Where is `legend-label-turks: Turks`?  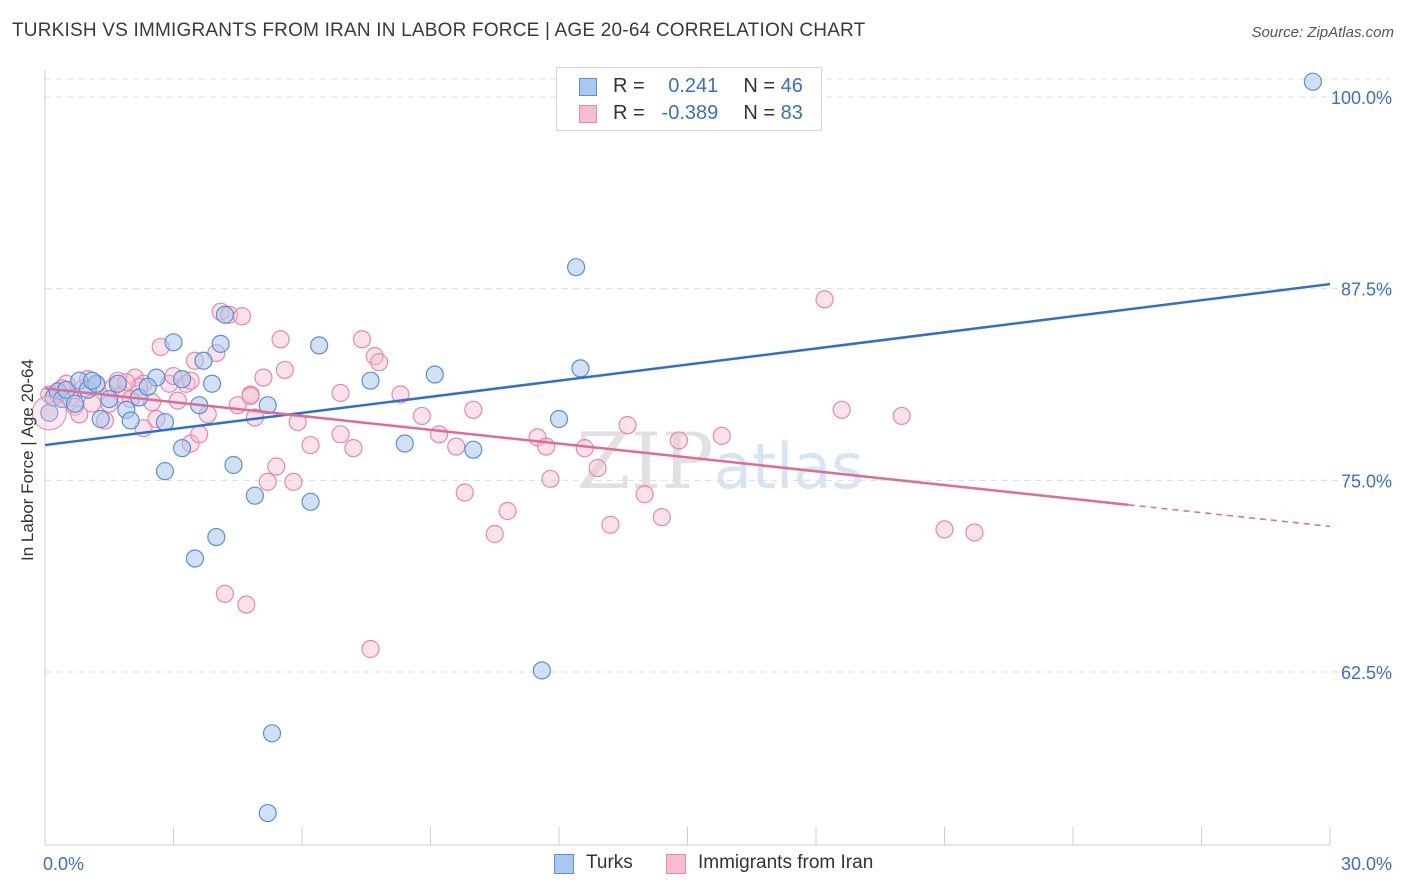
legend-label-turks: Turks is located at coordinates (609, 862).